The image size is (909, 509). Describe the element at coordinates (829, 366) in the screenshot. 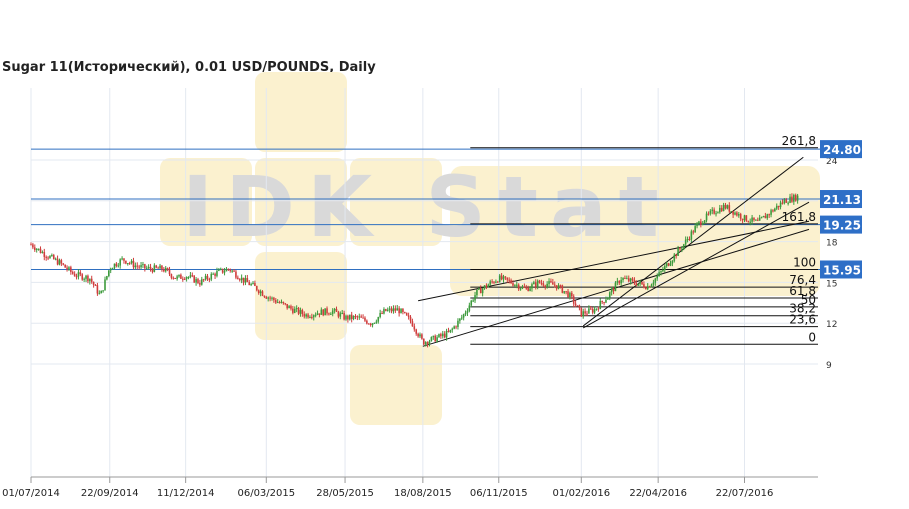

I see `y-tick-label: 9` at that location.